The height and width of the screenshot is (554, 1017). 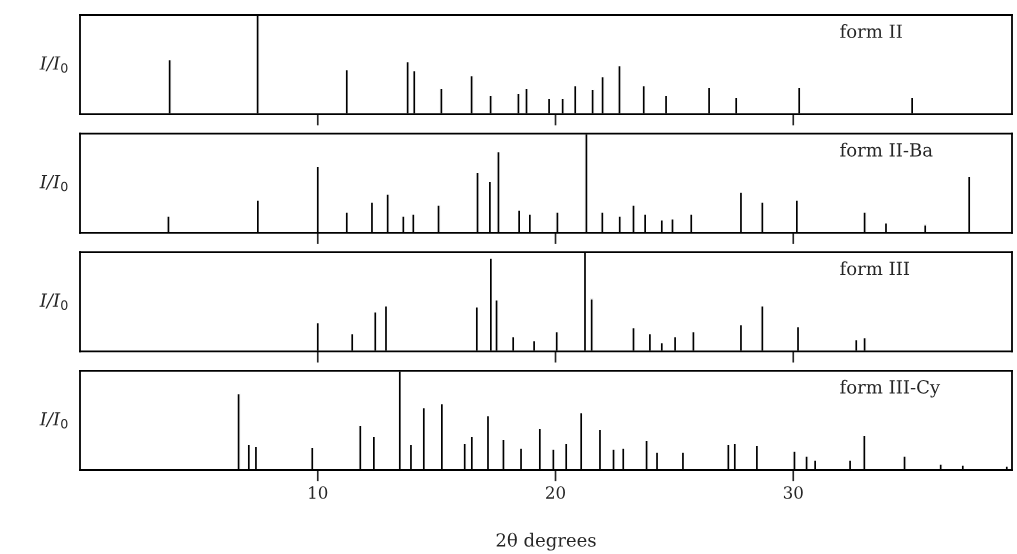 What do you see at coordinates (546, 541) in the screenshot?
I see `x-axis-title: 2θ degrees` at bounding box center [546, 541].